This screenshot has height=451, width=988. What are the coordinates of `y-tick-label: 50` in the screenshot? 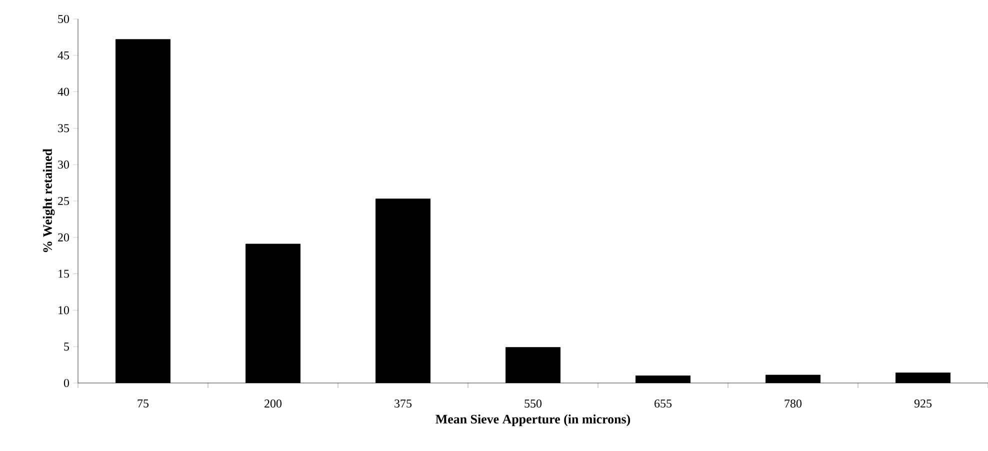 It's located at (64, 19).